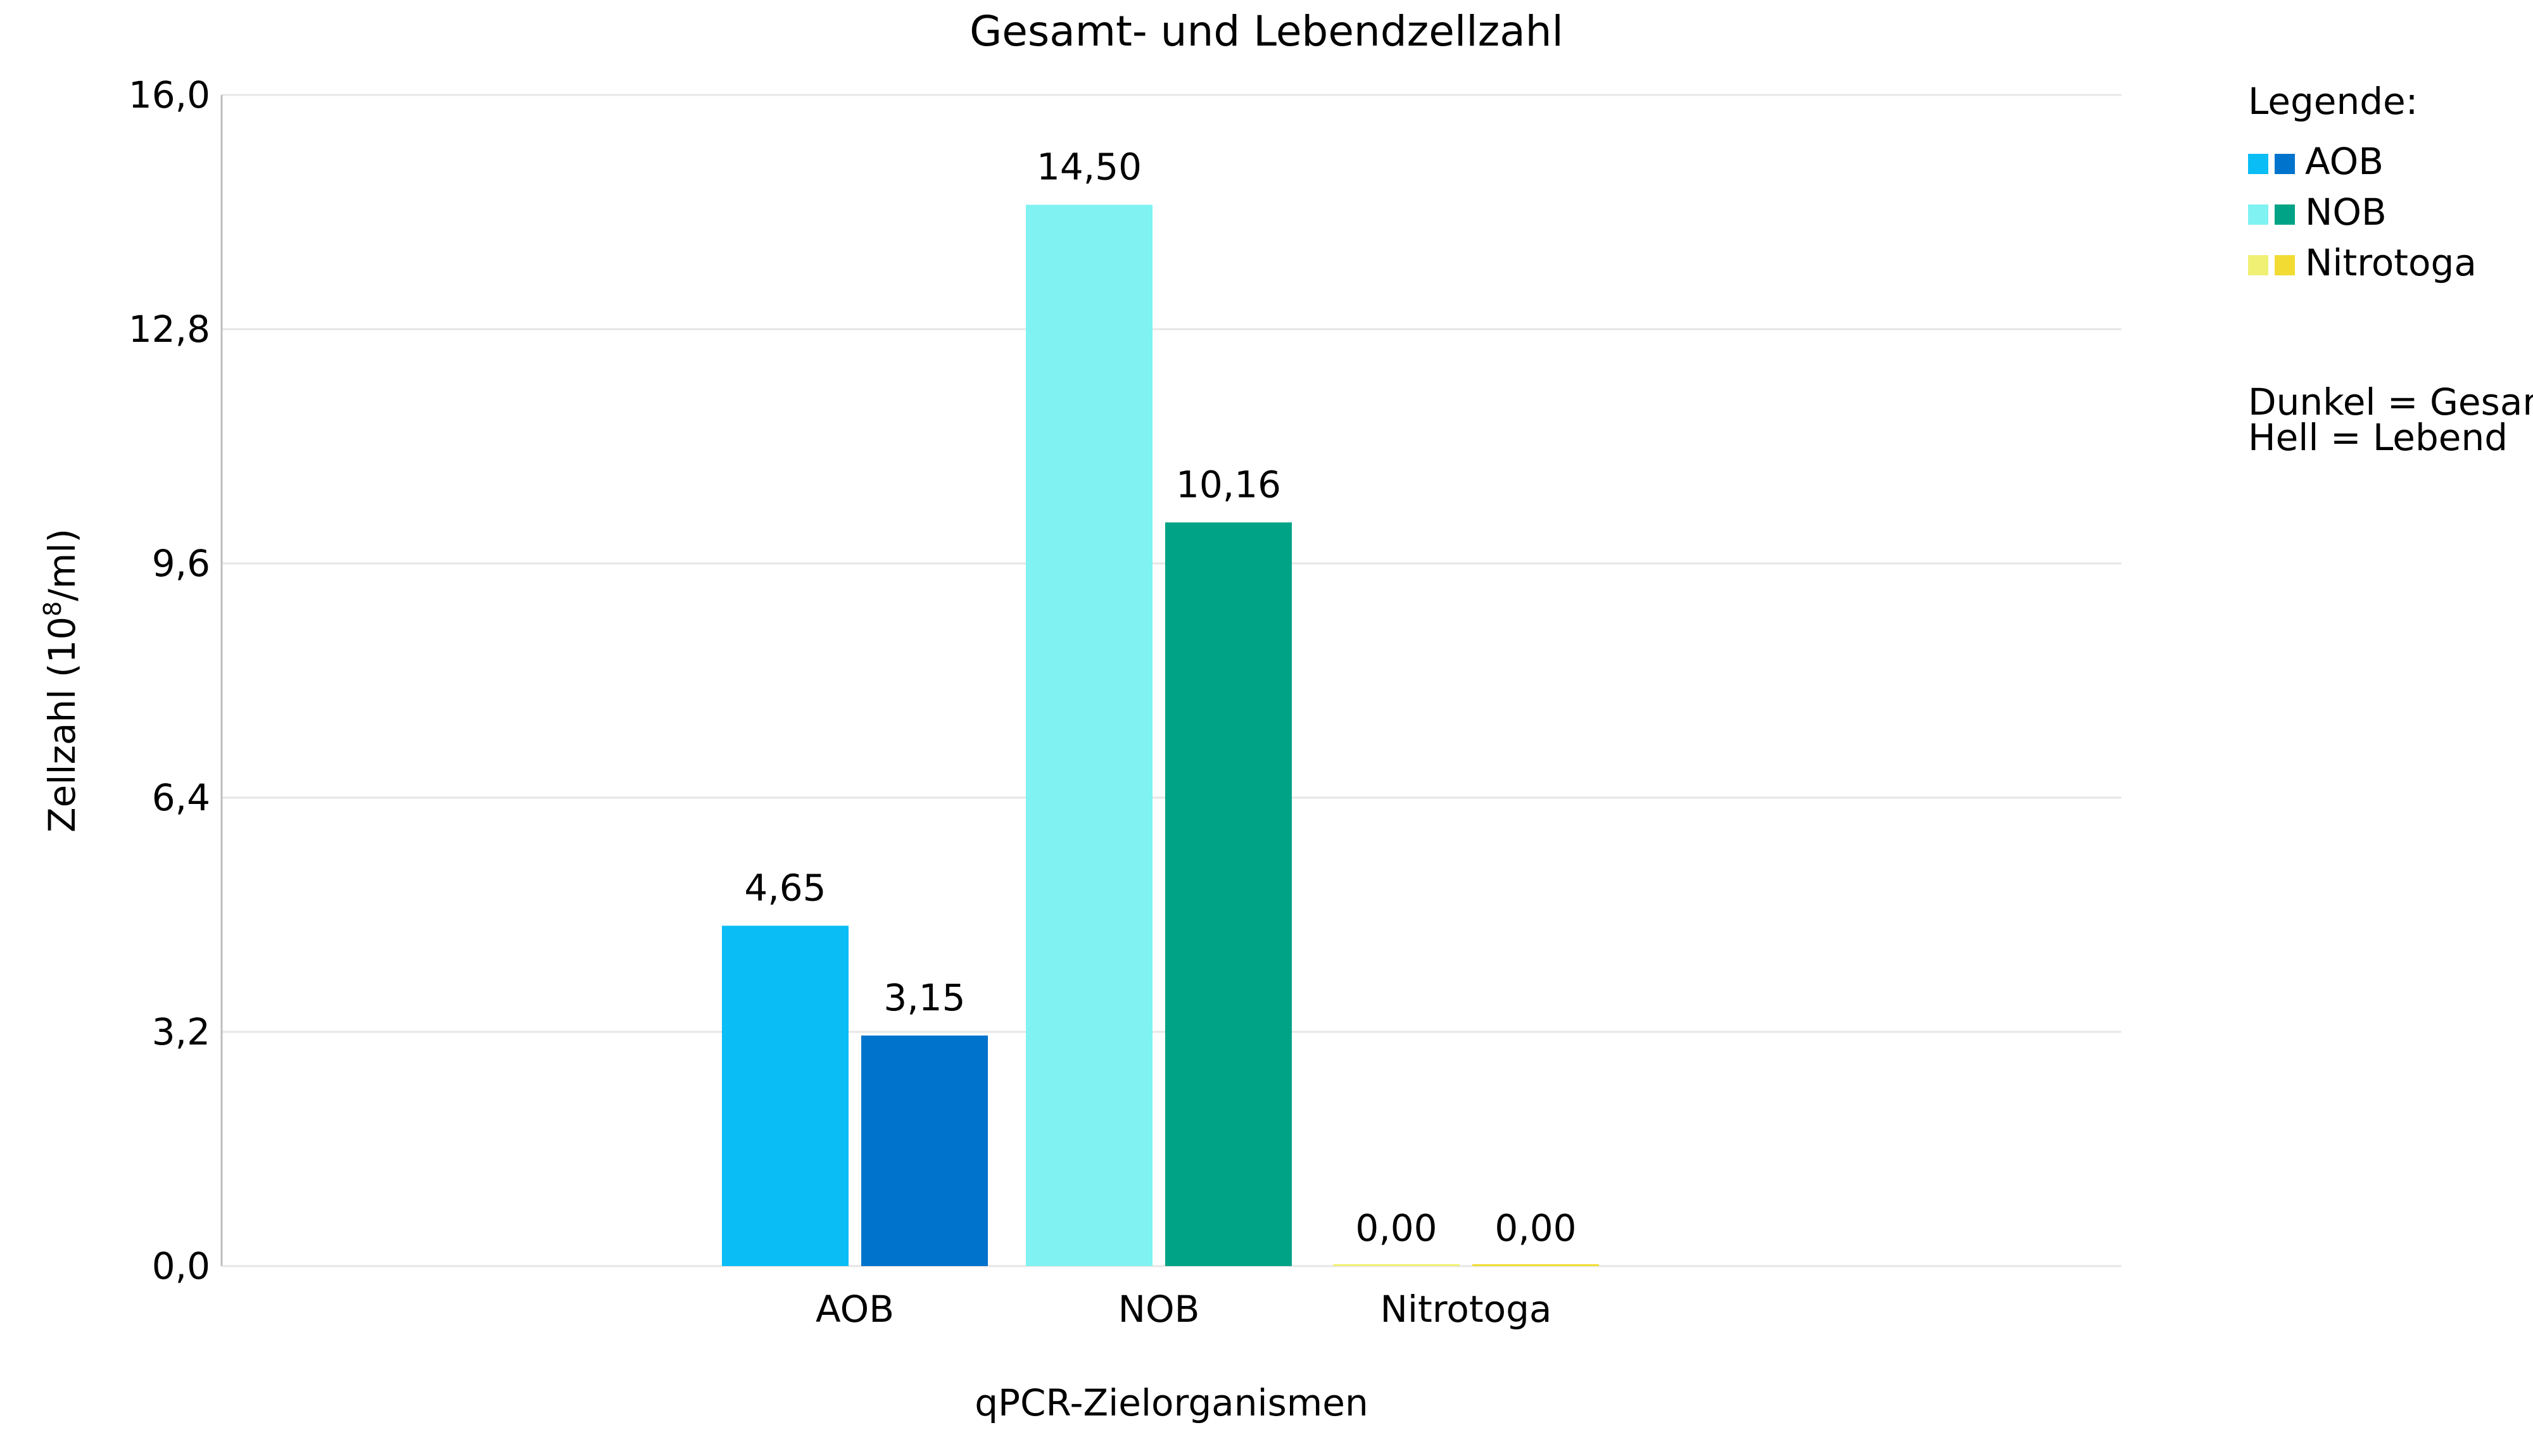 The height and width of the screenshot is (1456, 2533). Describe the element at coordinates (169, 95) in the screenshot. I see `y-tick-label: 16,0` at that location.